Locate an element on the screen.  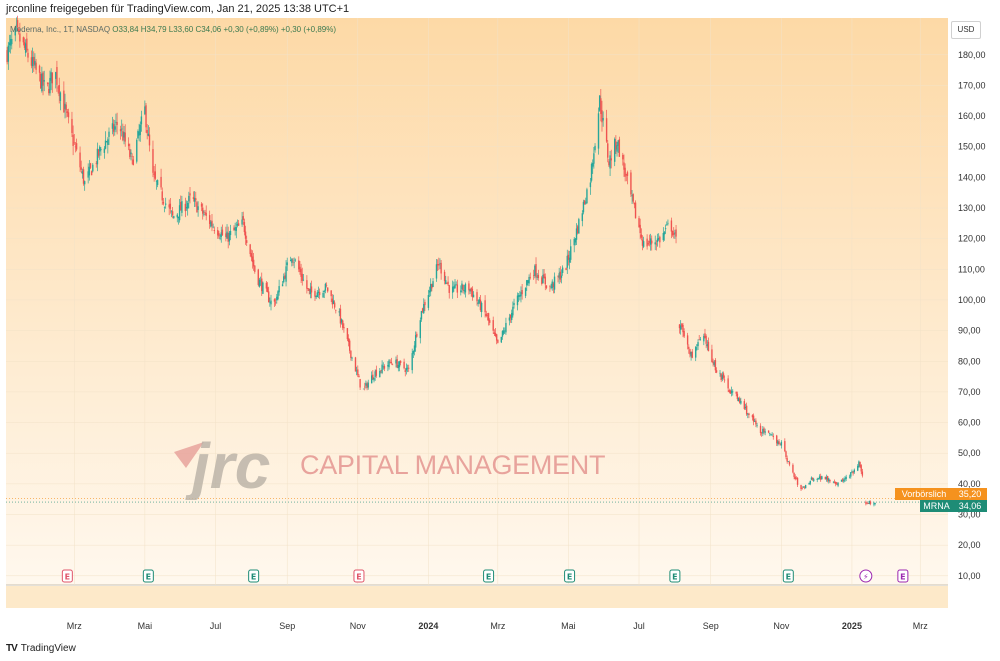
tradingview-footer: TV TradingView is located at coordinates (41, 648).